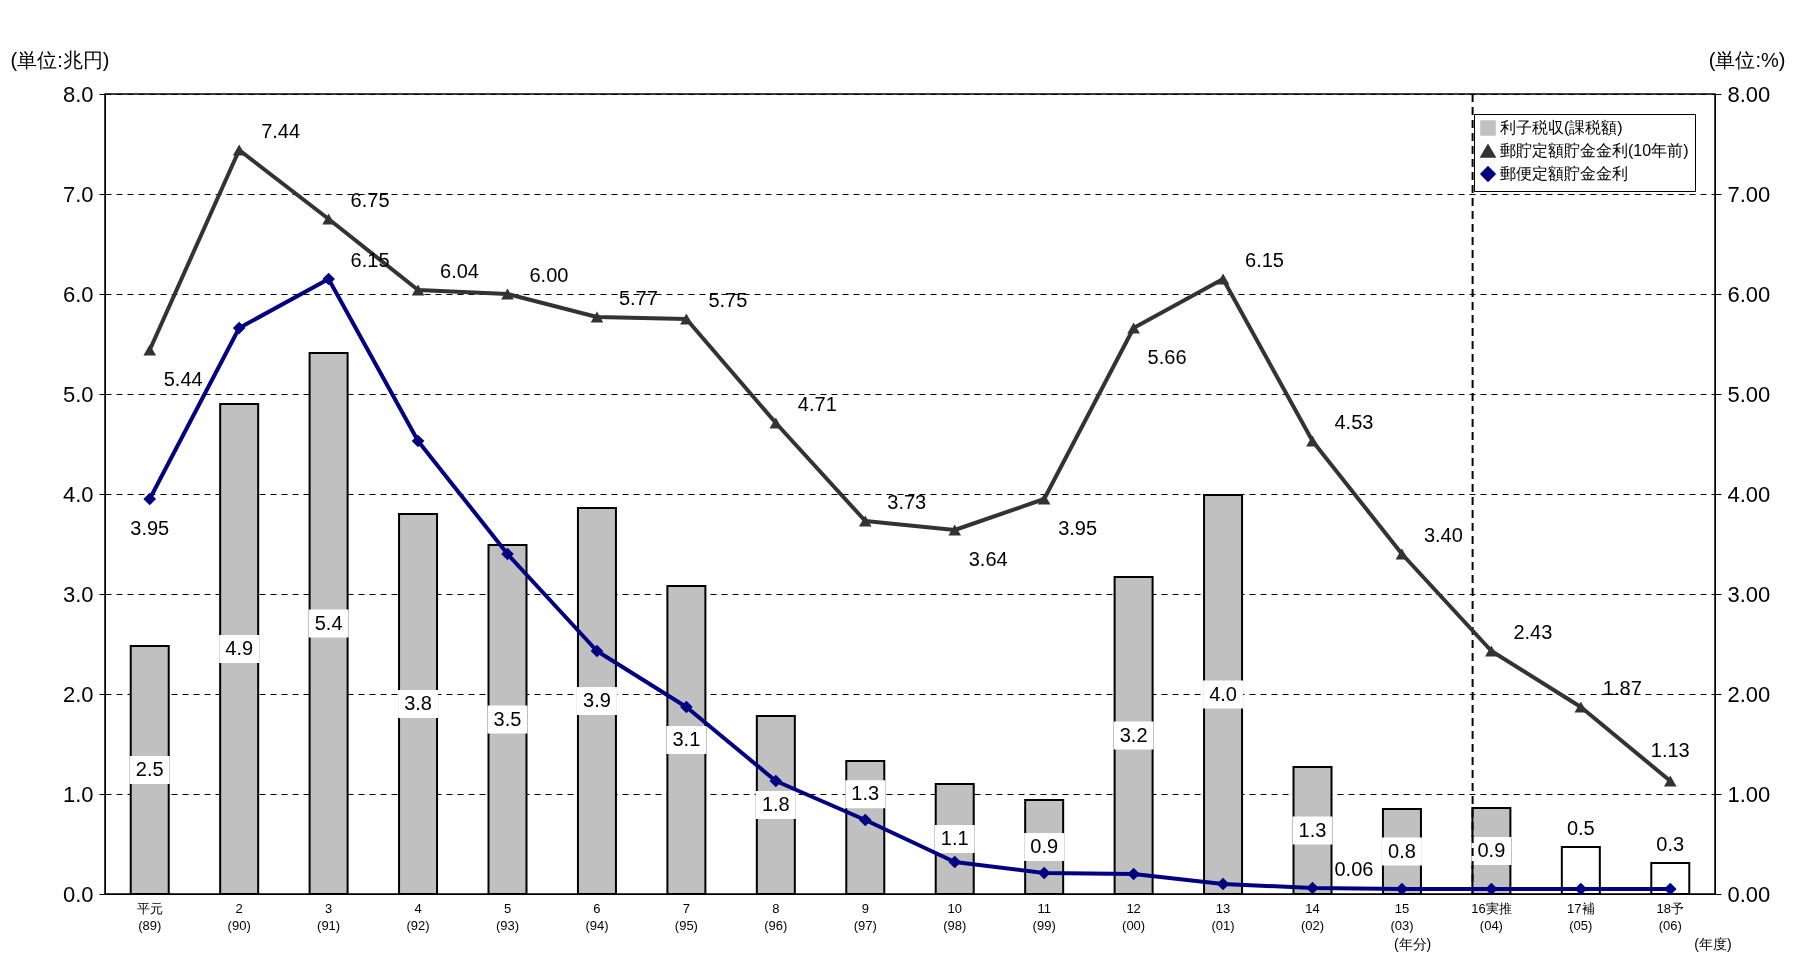 This screenshot has width=1802, height=955. What do you see at coordinates (78, 194) in the screenshot?
I see `y-tick-label: 7.0` at bounding box center [78, 194].